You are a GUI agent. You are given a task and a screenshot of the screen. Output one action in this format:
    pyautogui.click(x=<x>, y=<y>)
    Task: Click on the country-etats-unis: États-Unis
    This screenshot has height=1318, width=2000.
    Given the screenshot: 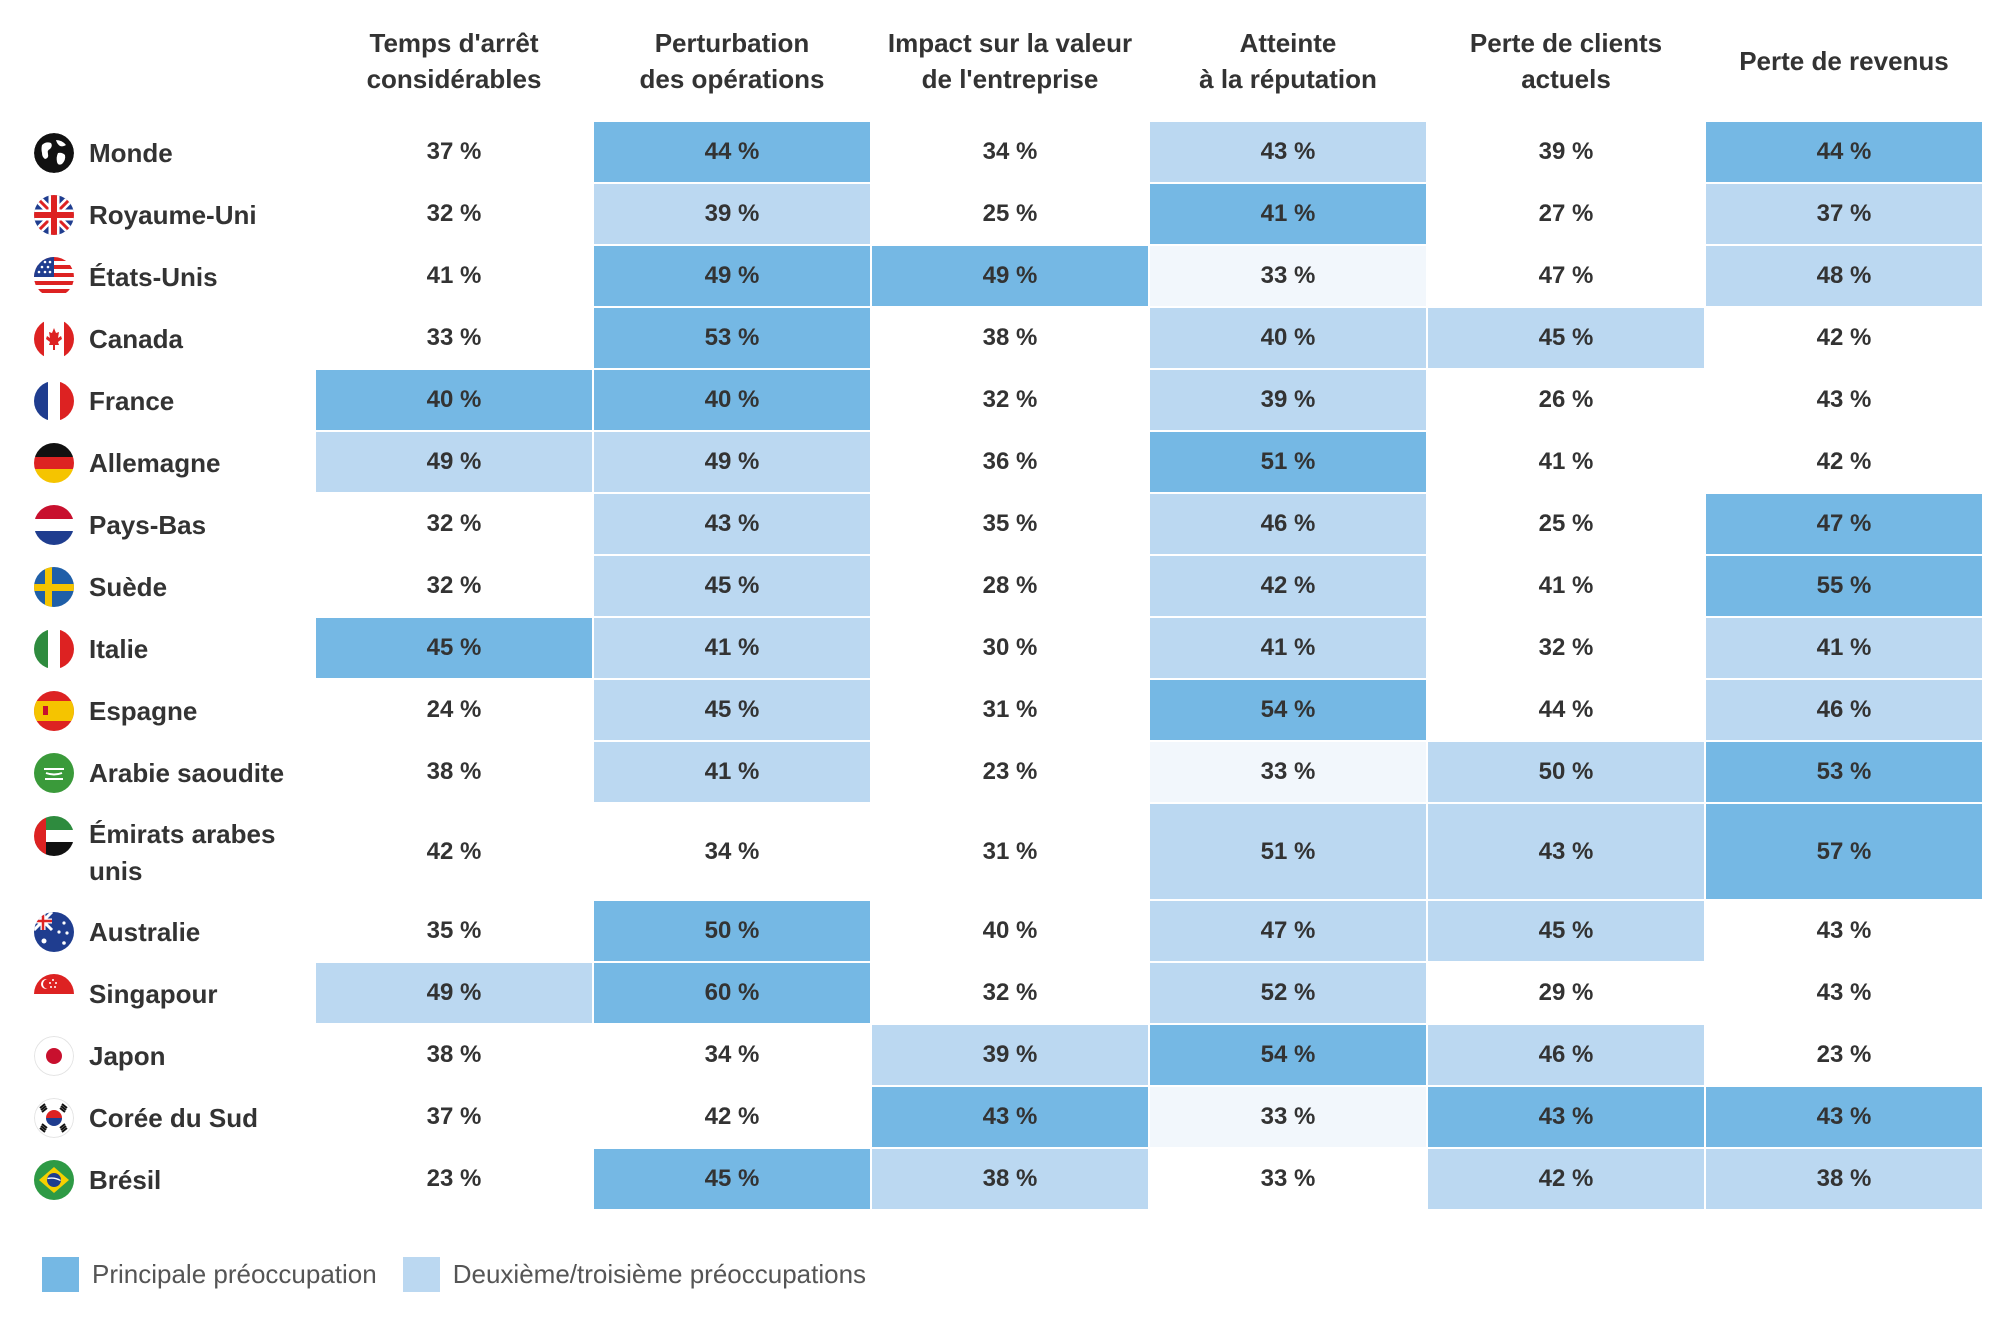 What is the action you would take?
    pyautogui.click(x=175, y=277)
    